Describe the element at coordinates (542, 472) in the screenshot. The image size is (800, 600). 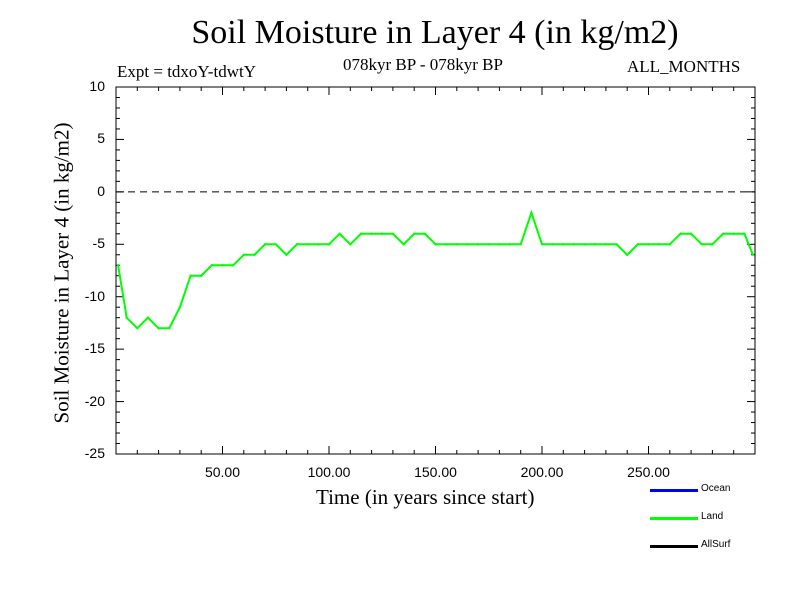
I see `x-tick-label: 200.00` at that location.